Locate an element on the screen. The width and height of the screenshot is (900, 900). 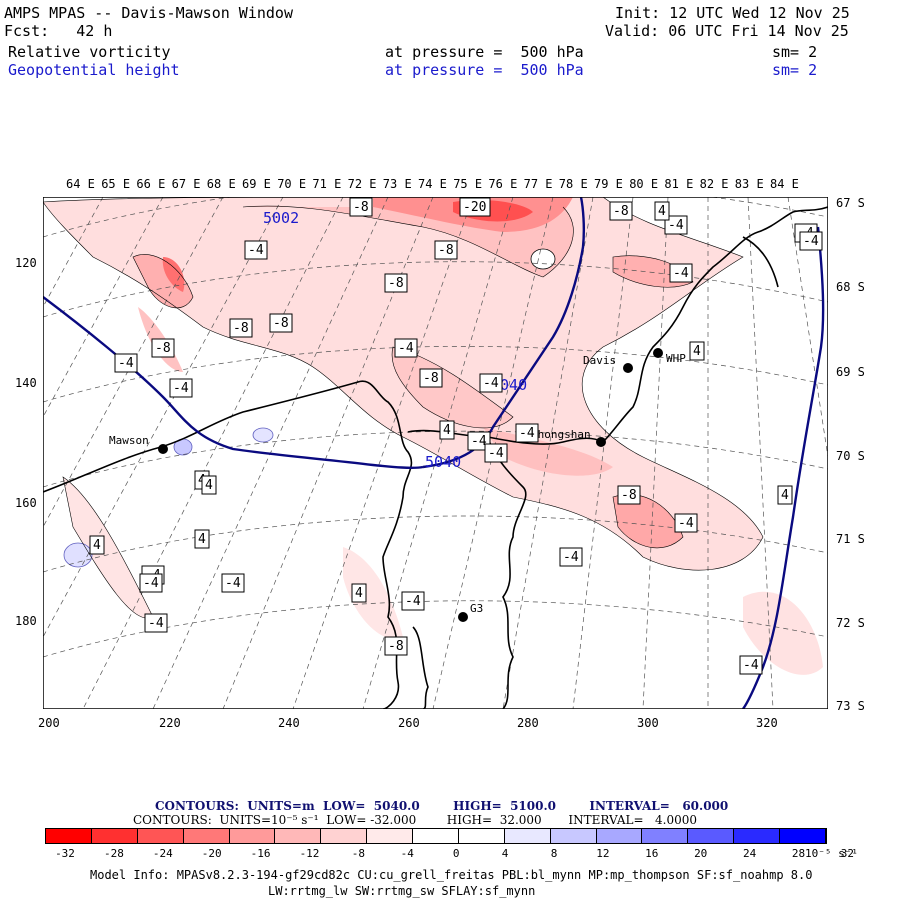
colorbar-units: 10⁻⁵ s⁻¹ is located at coordinates (831, 853).